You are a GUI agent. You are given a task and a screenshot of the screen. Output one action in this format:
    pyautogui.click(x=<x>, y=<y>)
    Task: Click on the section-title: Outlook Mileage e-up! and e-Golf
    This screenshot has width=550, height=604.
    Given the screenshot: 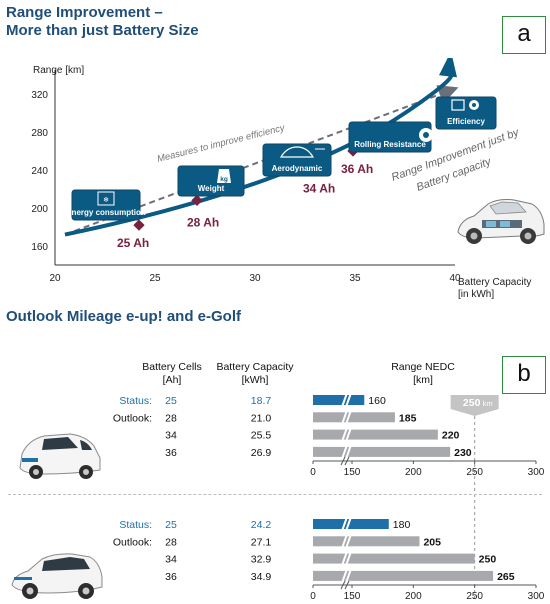 What is the action you would take?
    pyautogui.click(x=124, y=316)
    